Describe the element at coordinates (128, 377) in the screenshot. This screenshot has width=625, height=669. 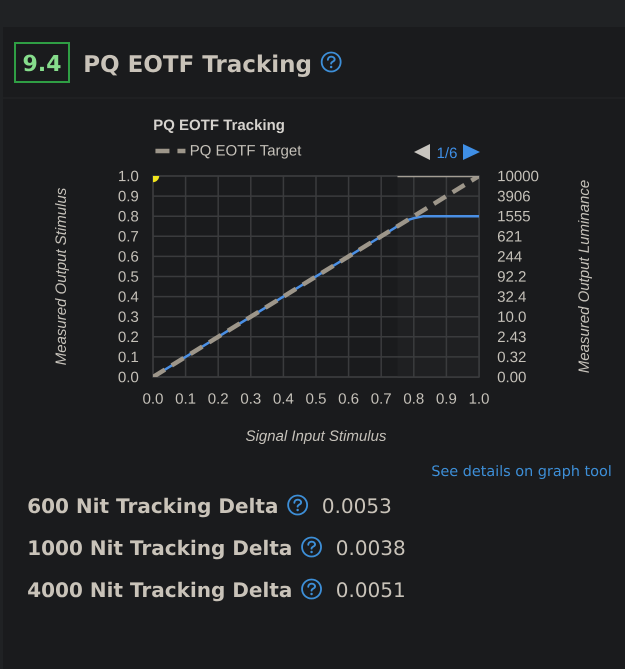
I see `y-tick-label: 0.0` at that location.